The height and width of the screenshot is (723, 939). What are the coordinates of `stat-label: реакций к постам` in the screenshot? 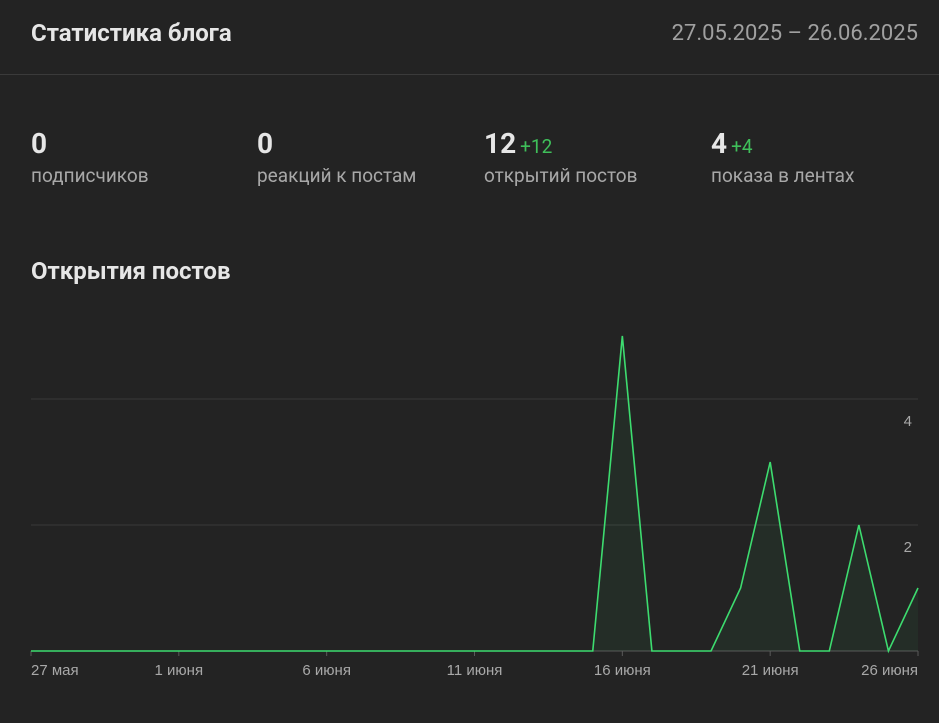 It's located at (337, 175).